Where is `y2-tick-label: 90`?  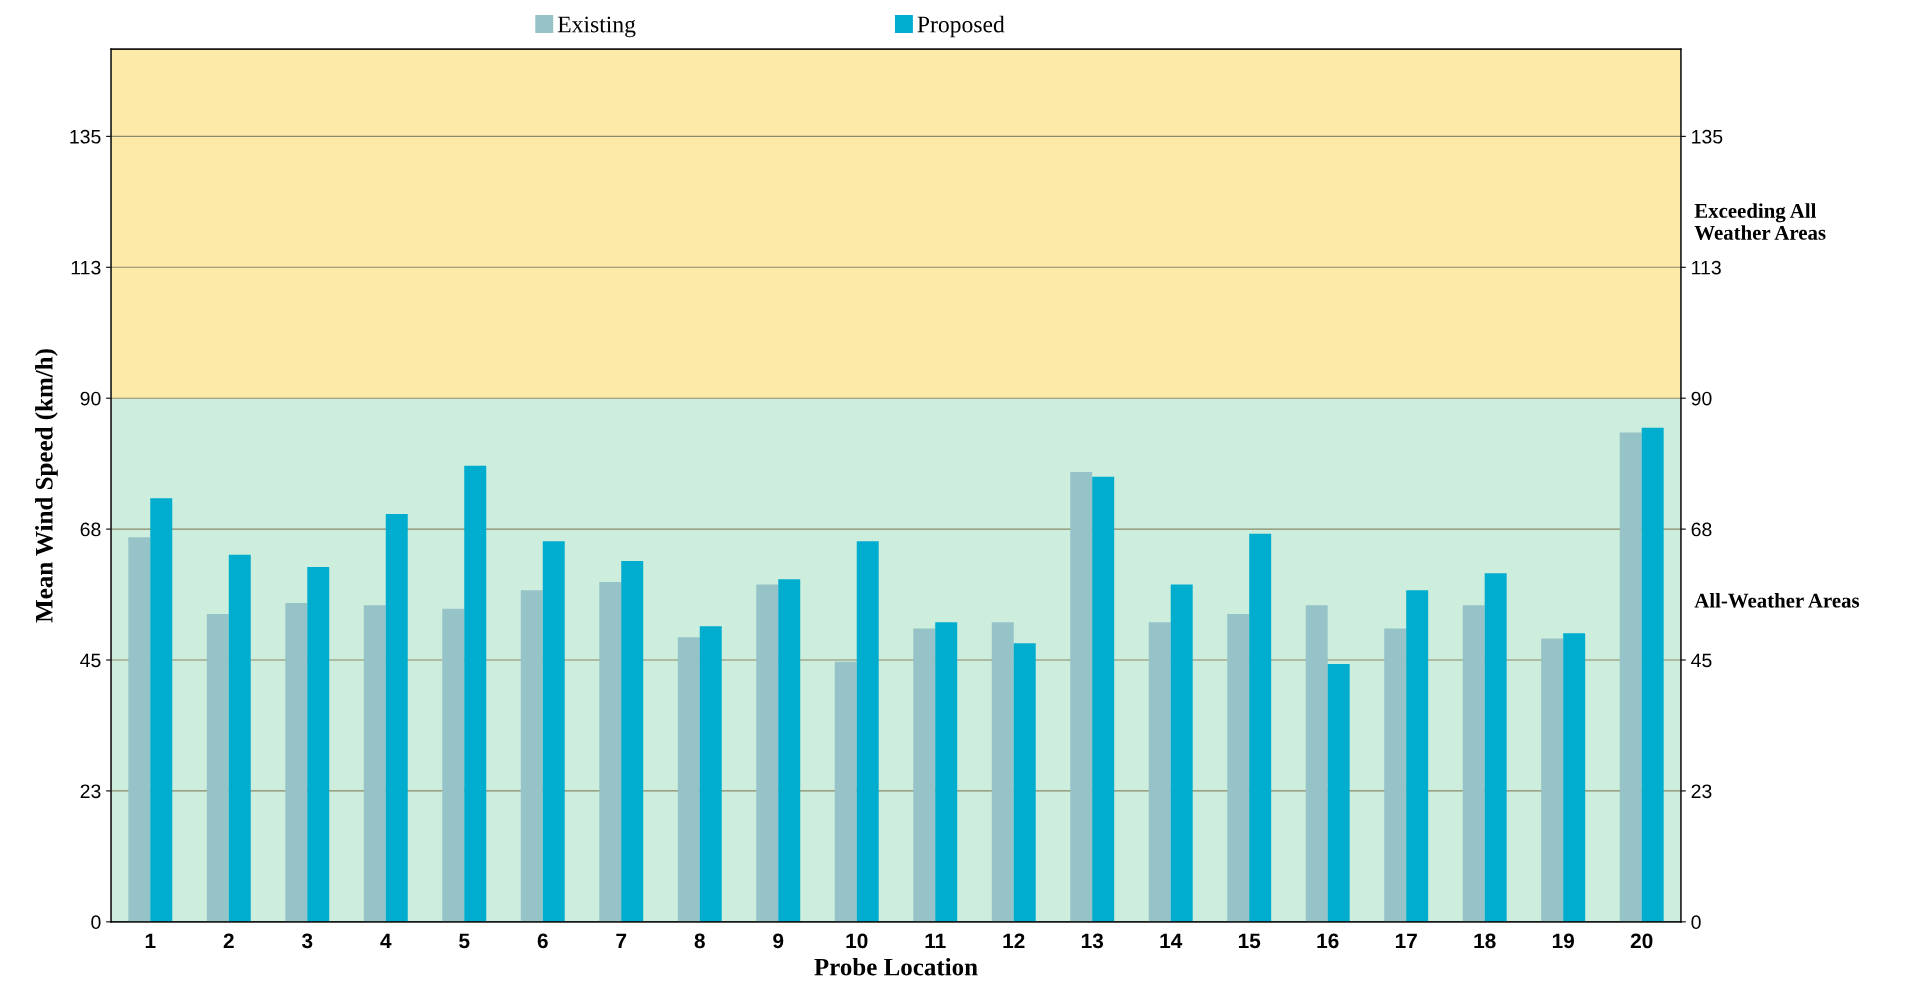 y2-tick-label: 90 is located at coordinates (1701, 398).